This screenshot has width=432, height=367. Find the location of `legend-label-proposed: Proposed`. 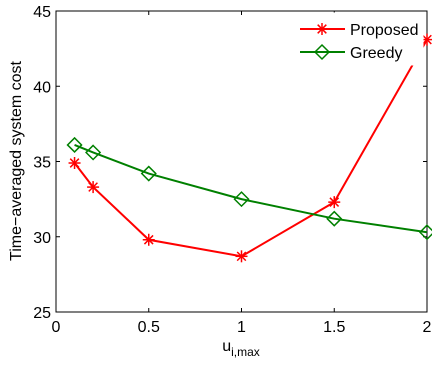

legend-label-proposed: Proposed is located at coordinates (384, 30).